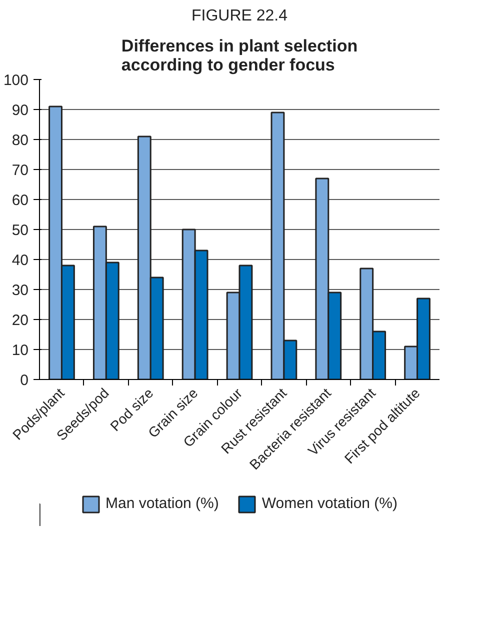  Describe the element at coordinates (239, 16) in the screenshot. I see `chart-title: FIGURE 22.4` at that location.